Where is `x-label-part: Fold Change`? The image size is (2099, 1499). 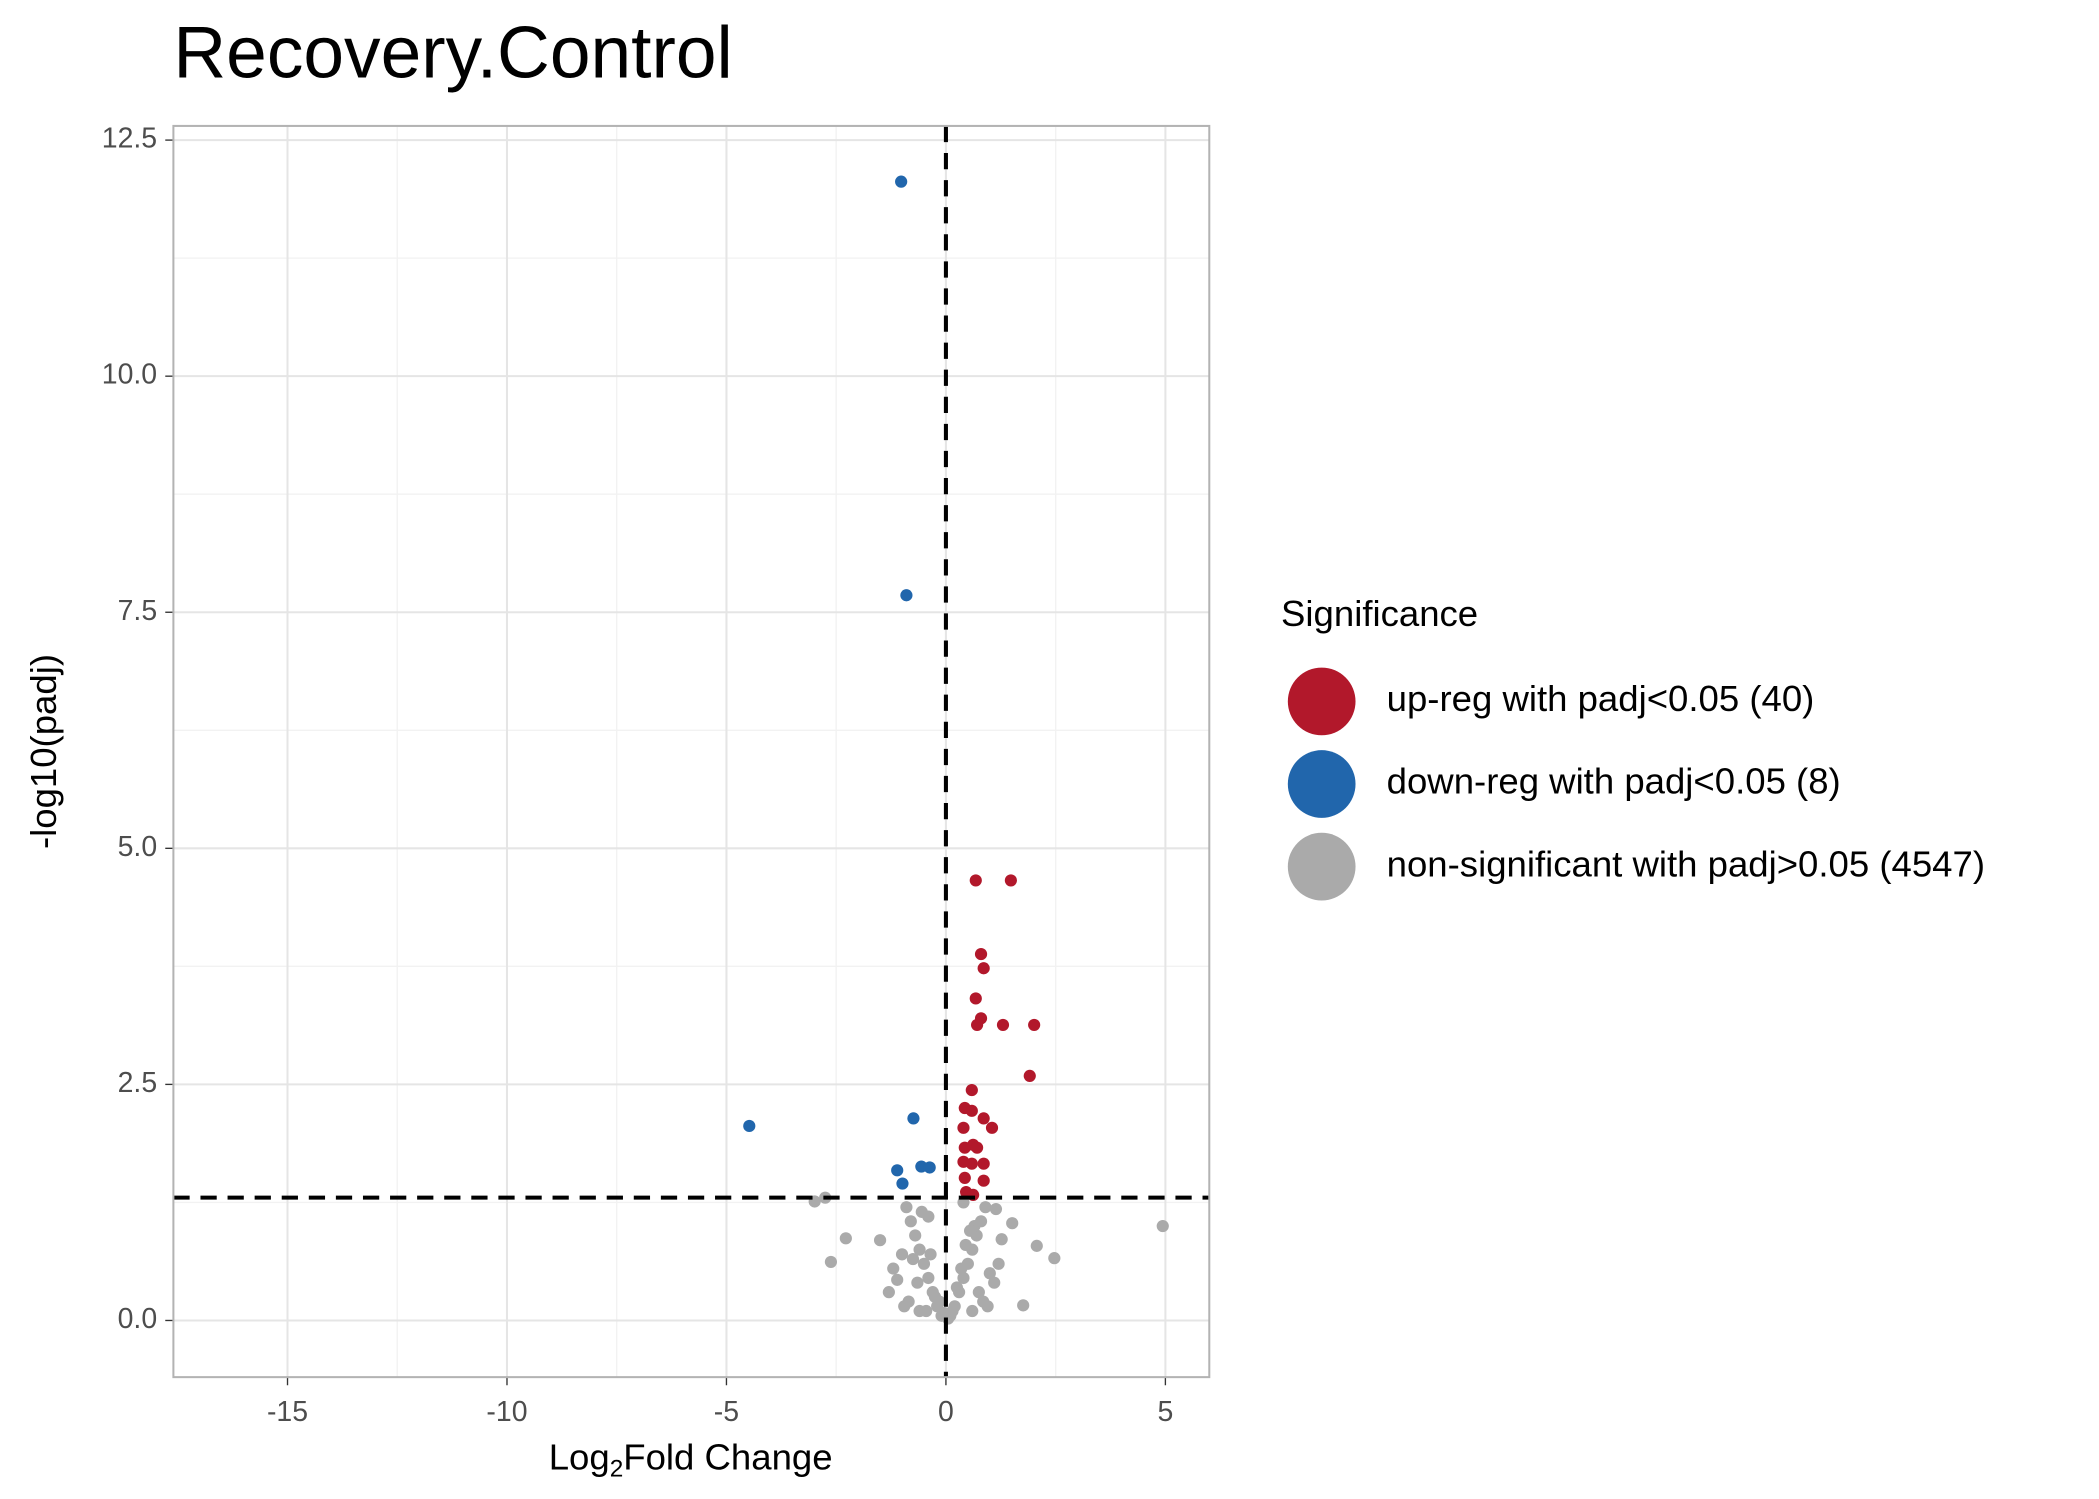
x-label-part: Fold Change is located at coordinates (727, 1456).